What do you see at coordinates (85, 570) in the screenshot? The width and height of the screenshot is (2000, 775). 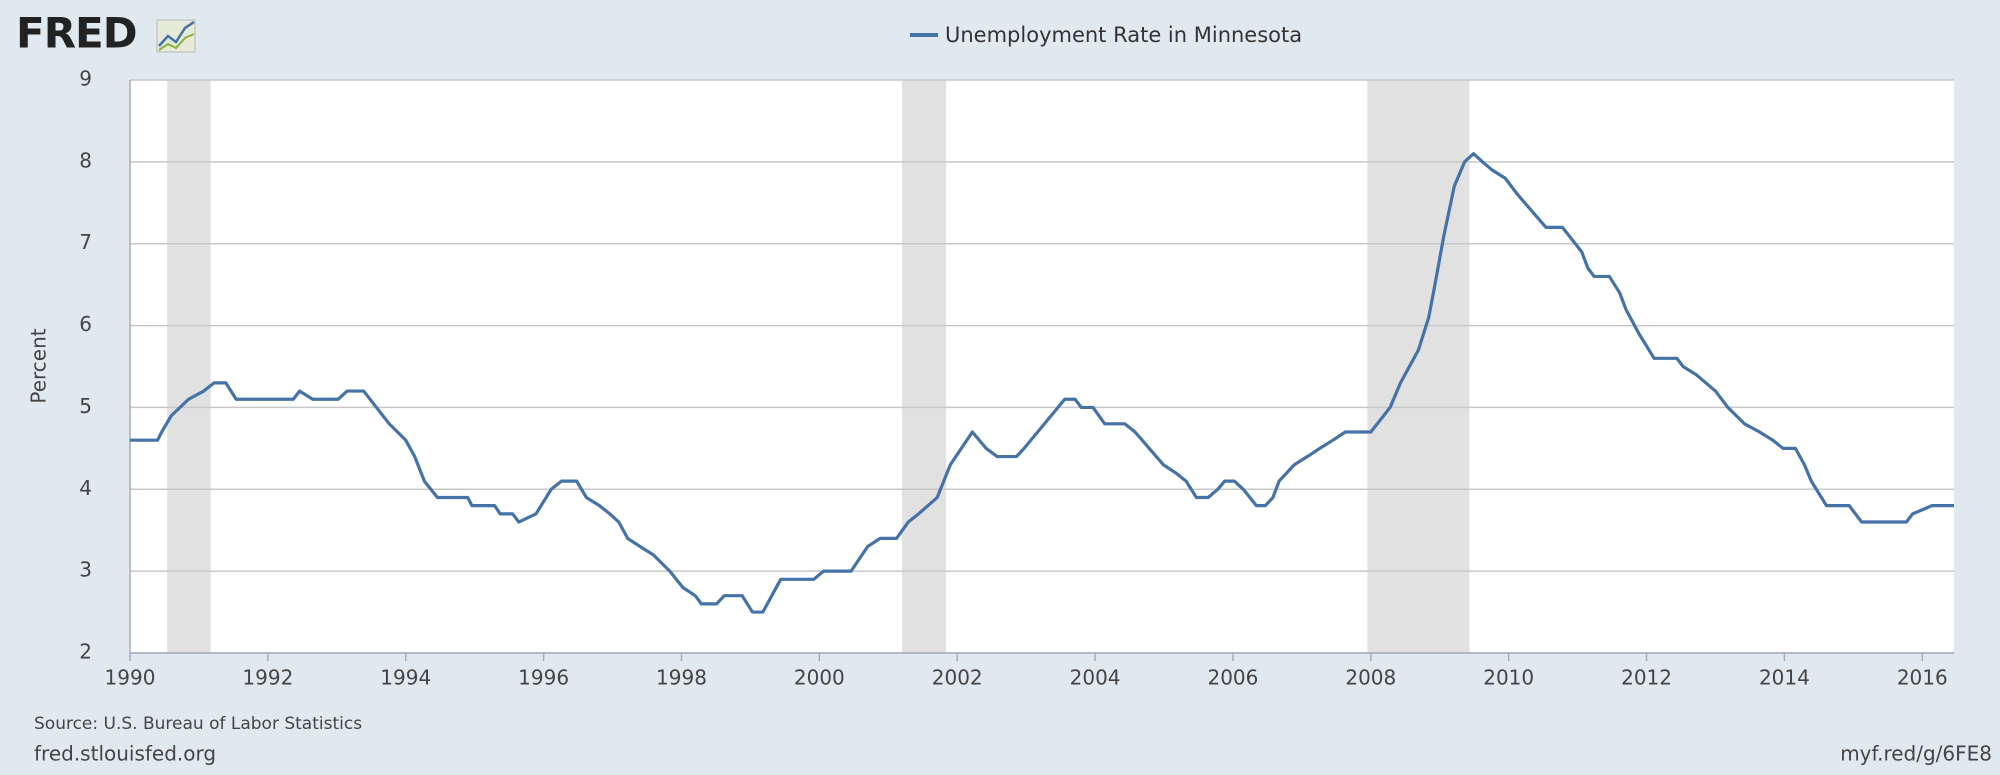 I see `y-tick-label: 3` at bounding box center [85, 570].